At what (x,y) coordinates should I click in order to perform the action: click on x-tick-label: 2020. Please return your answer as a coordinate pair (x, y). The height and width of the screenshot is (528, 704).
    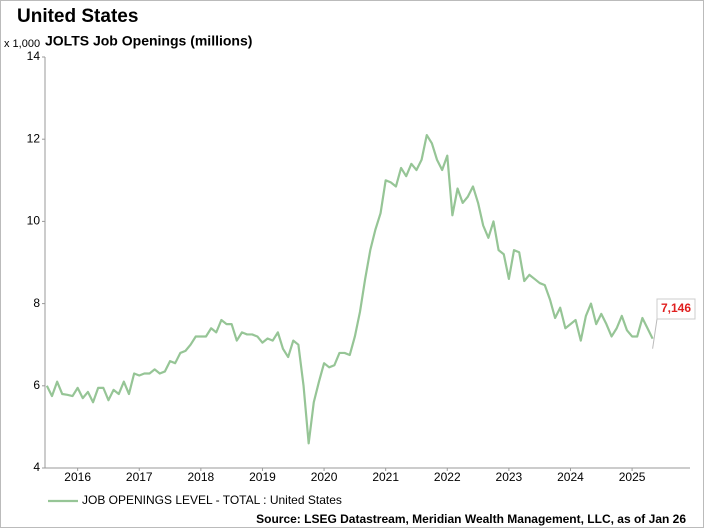
    Looking at the image, I should click on (324, 477).